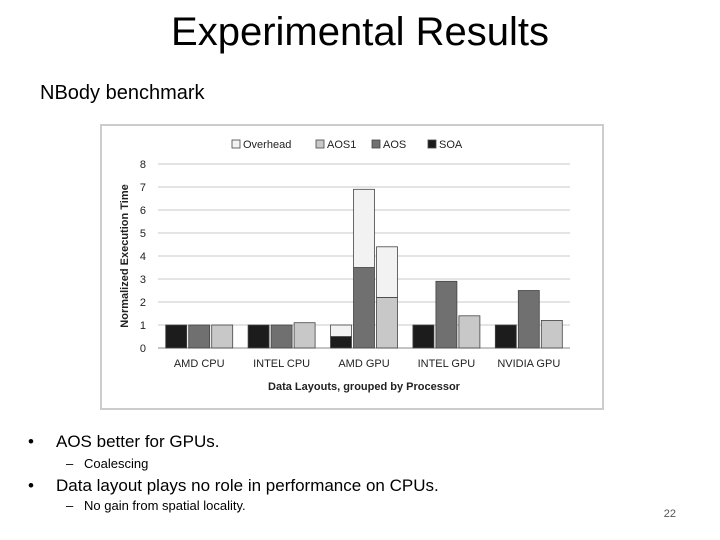 The width and height of the screenshot is (720, 540). I want to click on legend-label: Overhead, so click(267, 145).